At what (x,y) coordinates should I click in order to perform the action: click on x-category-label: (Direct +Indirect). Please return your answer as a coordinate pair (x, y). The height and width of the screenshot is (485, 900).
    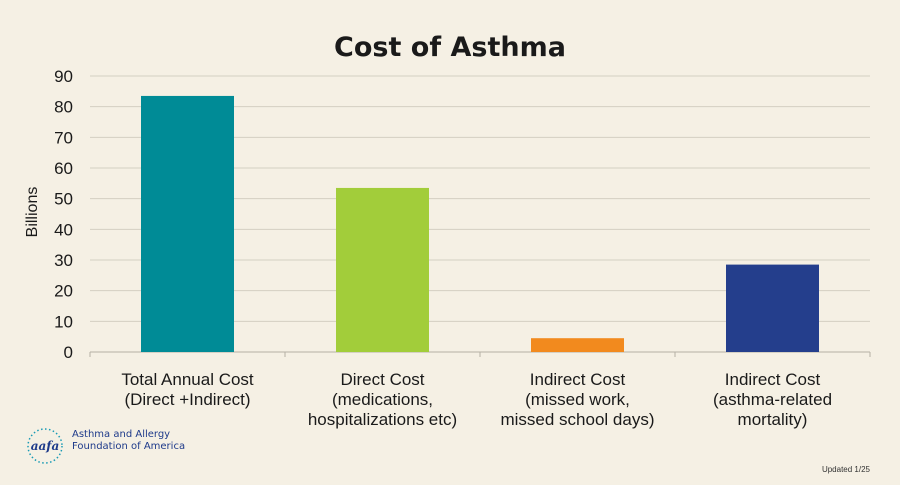
    Looking at the image, I should click on (187, 399).